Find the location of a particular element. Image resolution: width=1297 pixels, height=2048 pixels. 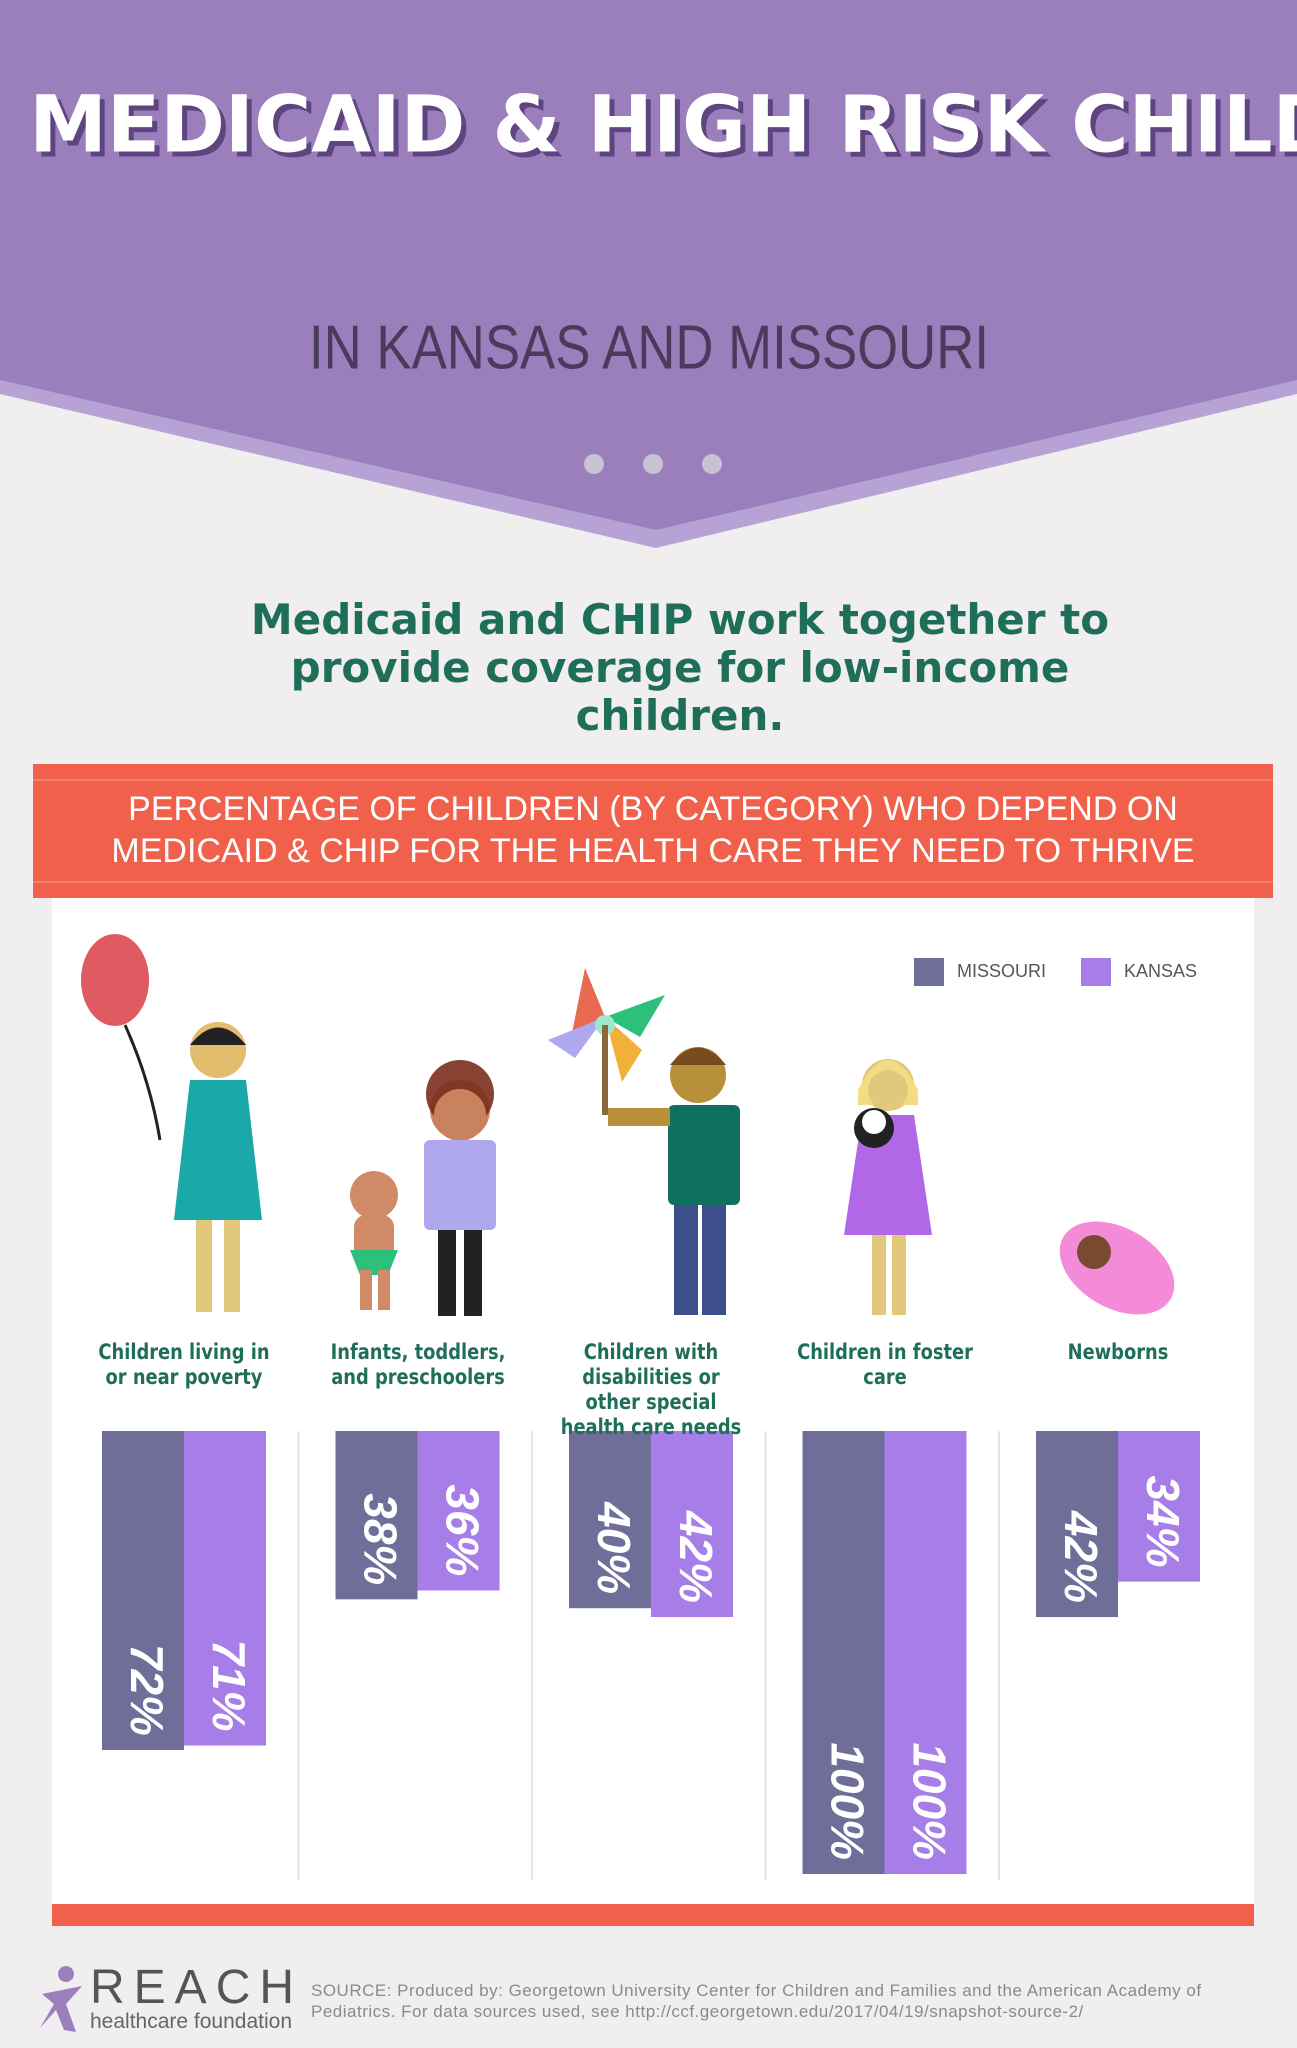

value-label: 36% is located at coordinates (462, 1530).